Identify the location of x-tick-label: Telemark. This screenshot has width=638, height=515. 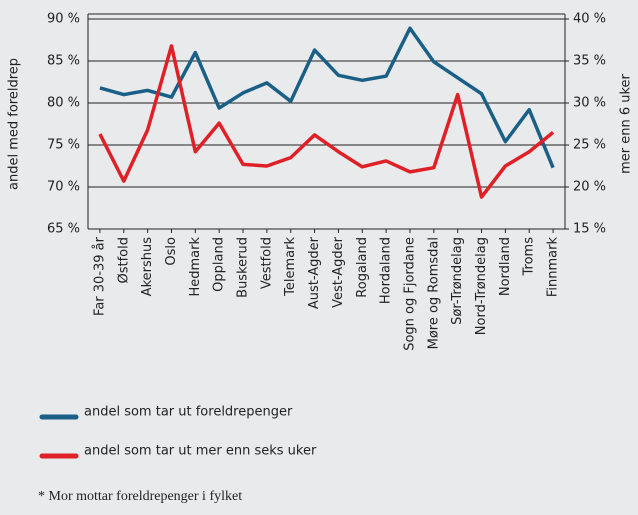
(290, 267).